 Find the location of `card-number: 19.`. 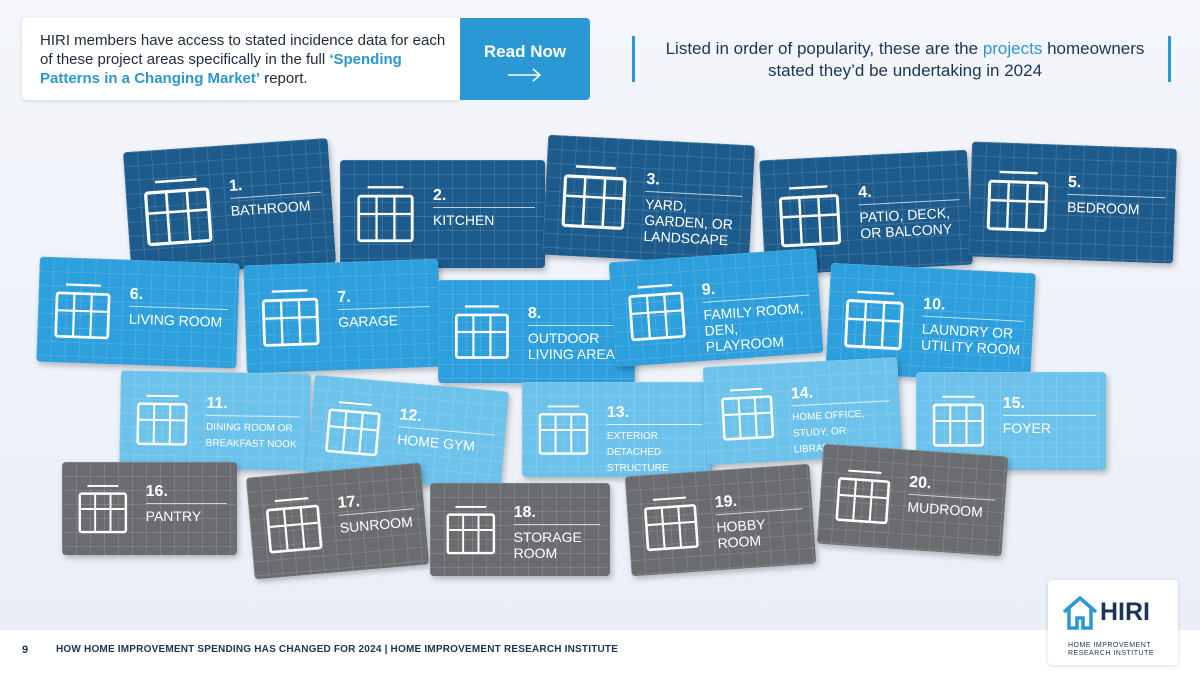

card-number: 19. is located at coordinates (726, 502).